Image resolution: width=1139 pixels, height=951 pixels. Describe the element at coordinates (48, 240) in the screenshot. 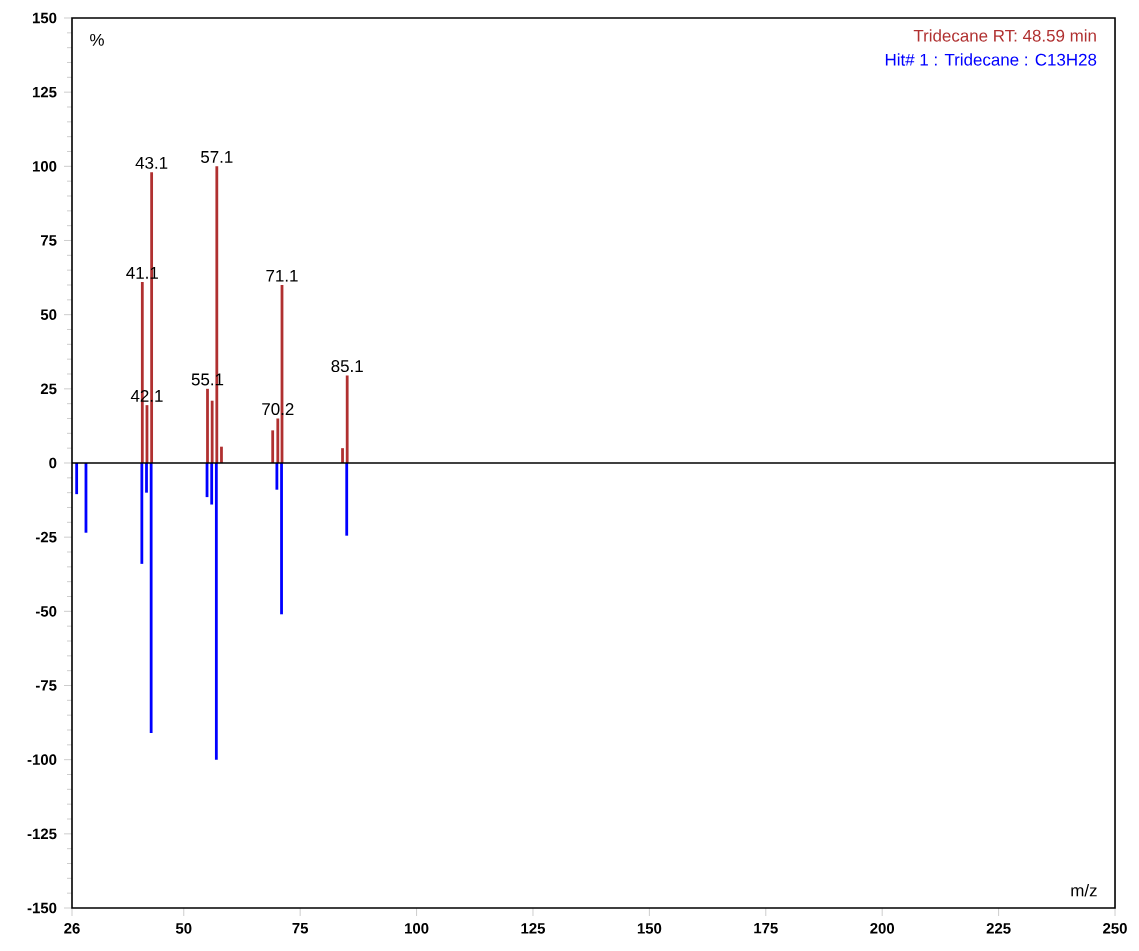

I see `y-tick-label: 75` at that location.